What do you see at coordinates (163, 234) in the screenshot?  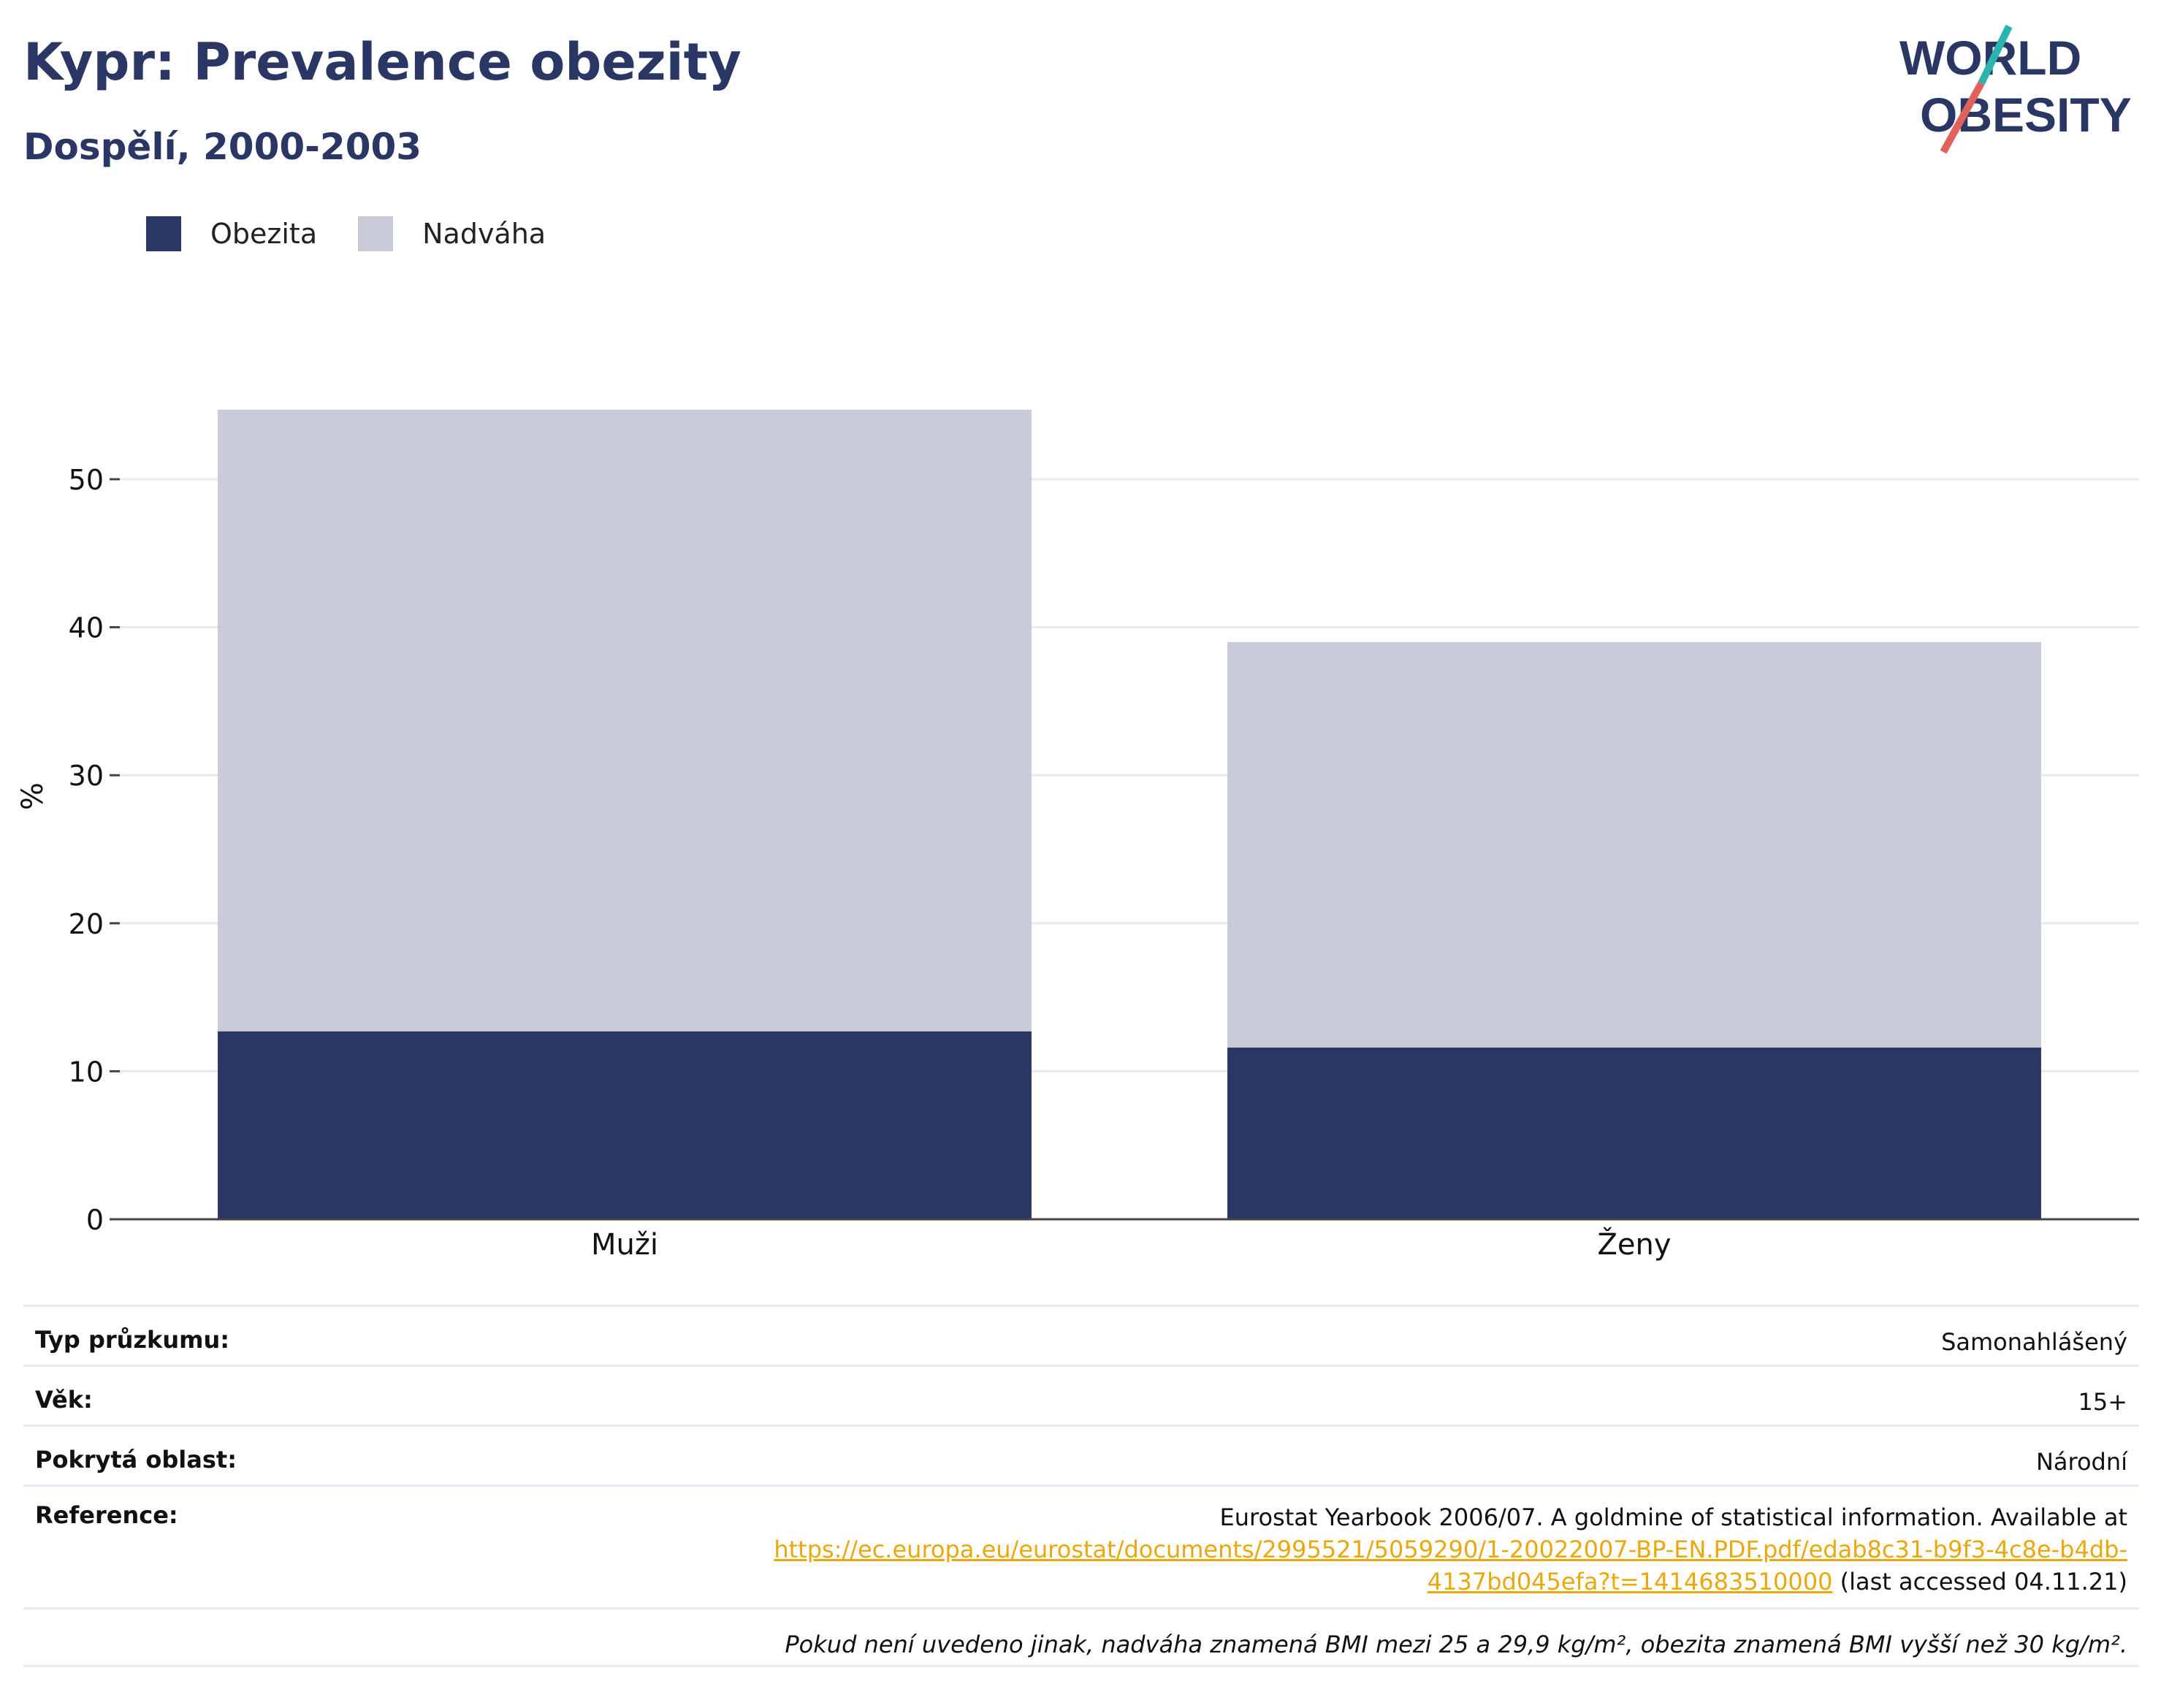 I see `legend-swatch-obesity` at bounding box center [163, 234].